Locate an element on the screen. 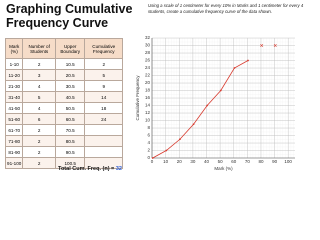 This screenshot has height=240, width=320. x-tick-label: 20 is located at coordinates (180, 161).